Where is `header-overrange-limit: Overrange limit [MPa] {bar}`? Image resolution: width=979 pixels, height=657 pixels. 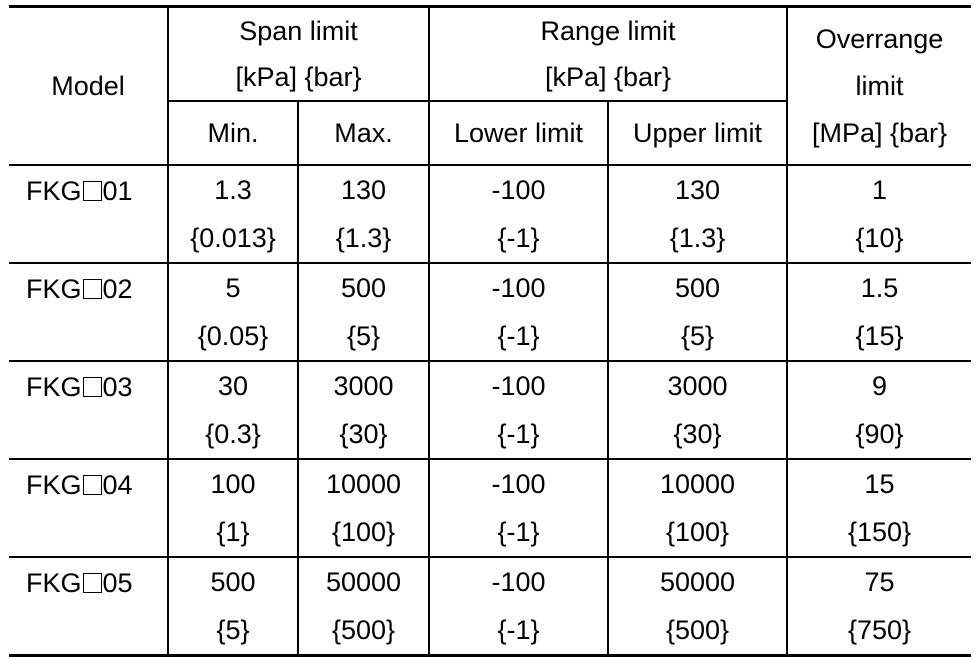 header-overrange-limit: Overrange limit [MPa] {bar} is located at coordinates (878, 85).